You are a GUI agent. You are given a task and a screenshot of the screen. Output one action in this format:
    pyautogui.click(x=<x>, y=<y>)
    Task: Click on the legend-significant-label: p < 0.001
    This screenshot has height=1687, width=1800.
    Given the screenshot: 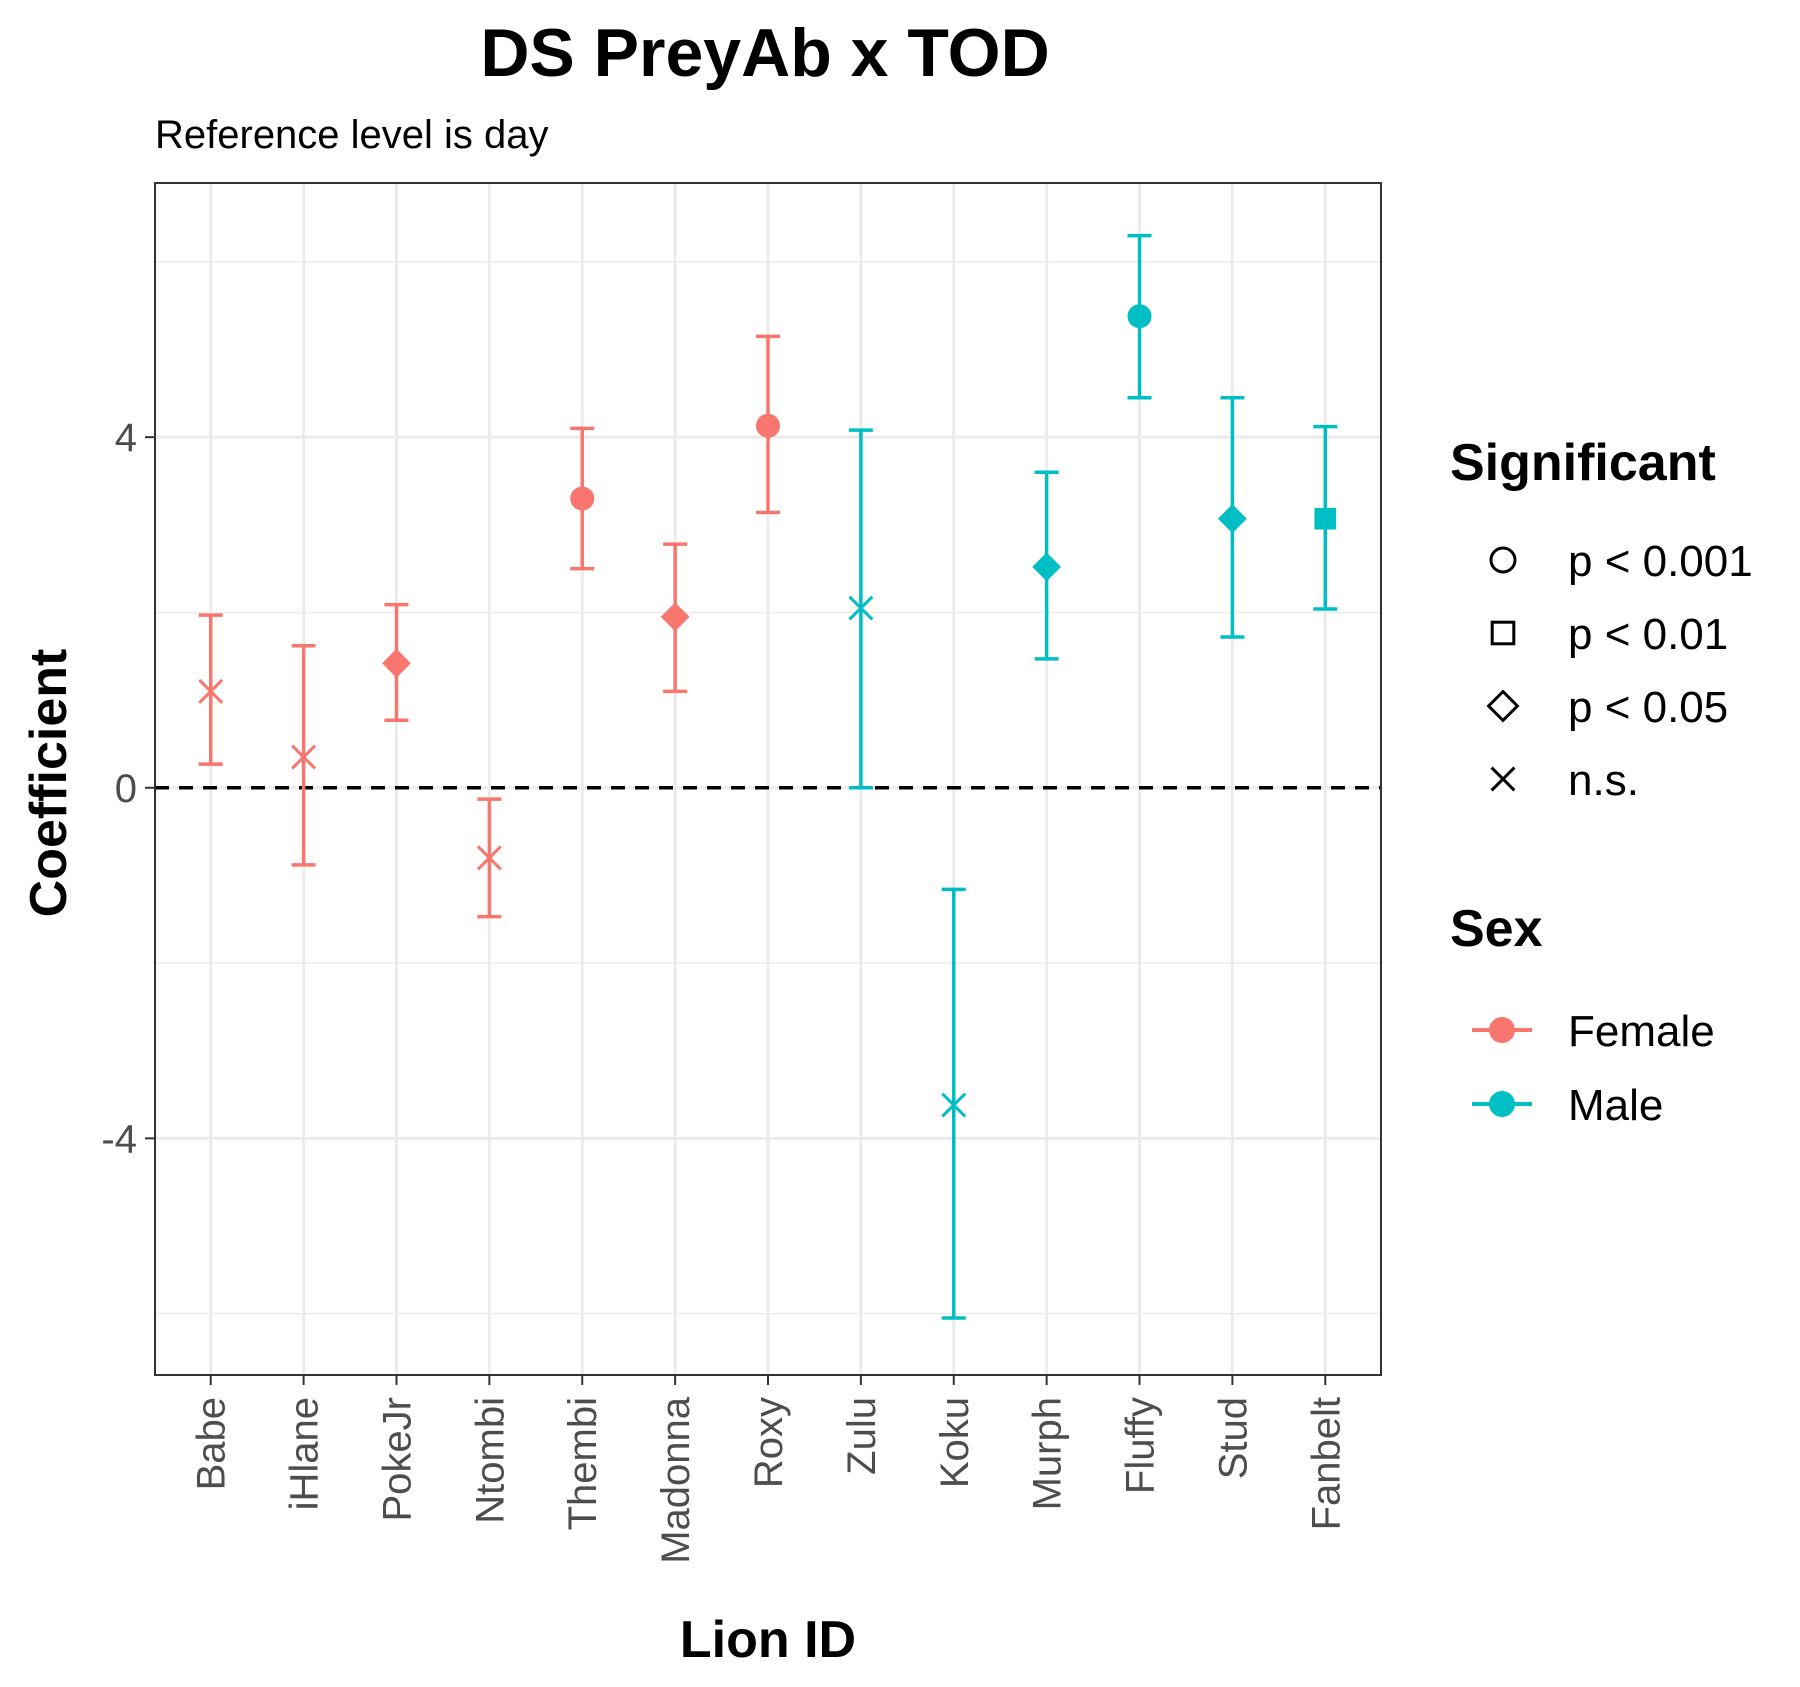 What is the action you would take?
    pyautogui.click(x=1660, y=561)
    